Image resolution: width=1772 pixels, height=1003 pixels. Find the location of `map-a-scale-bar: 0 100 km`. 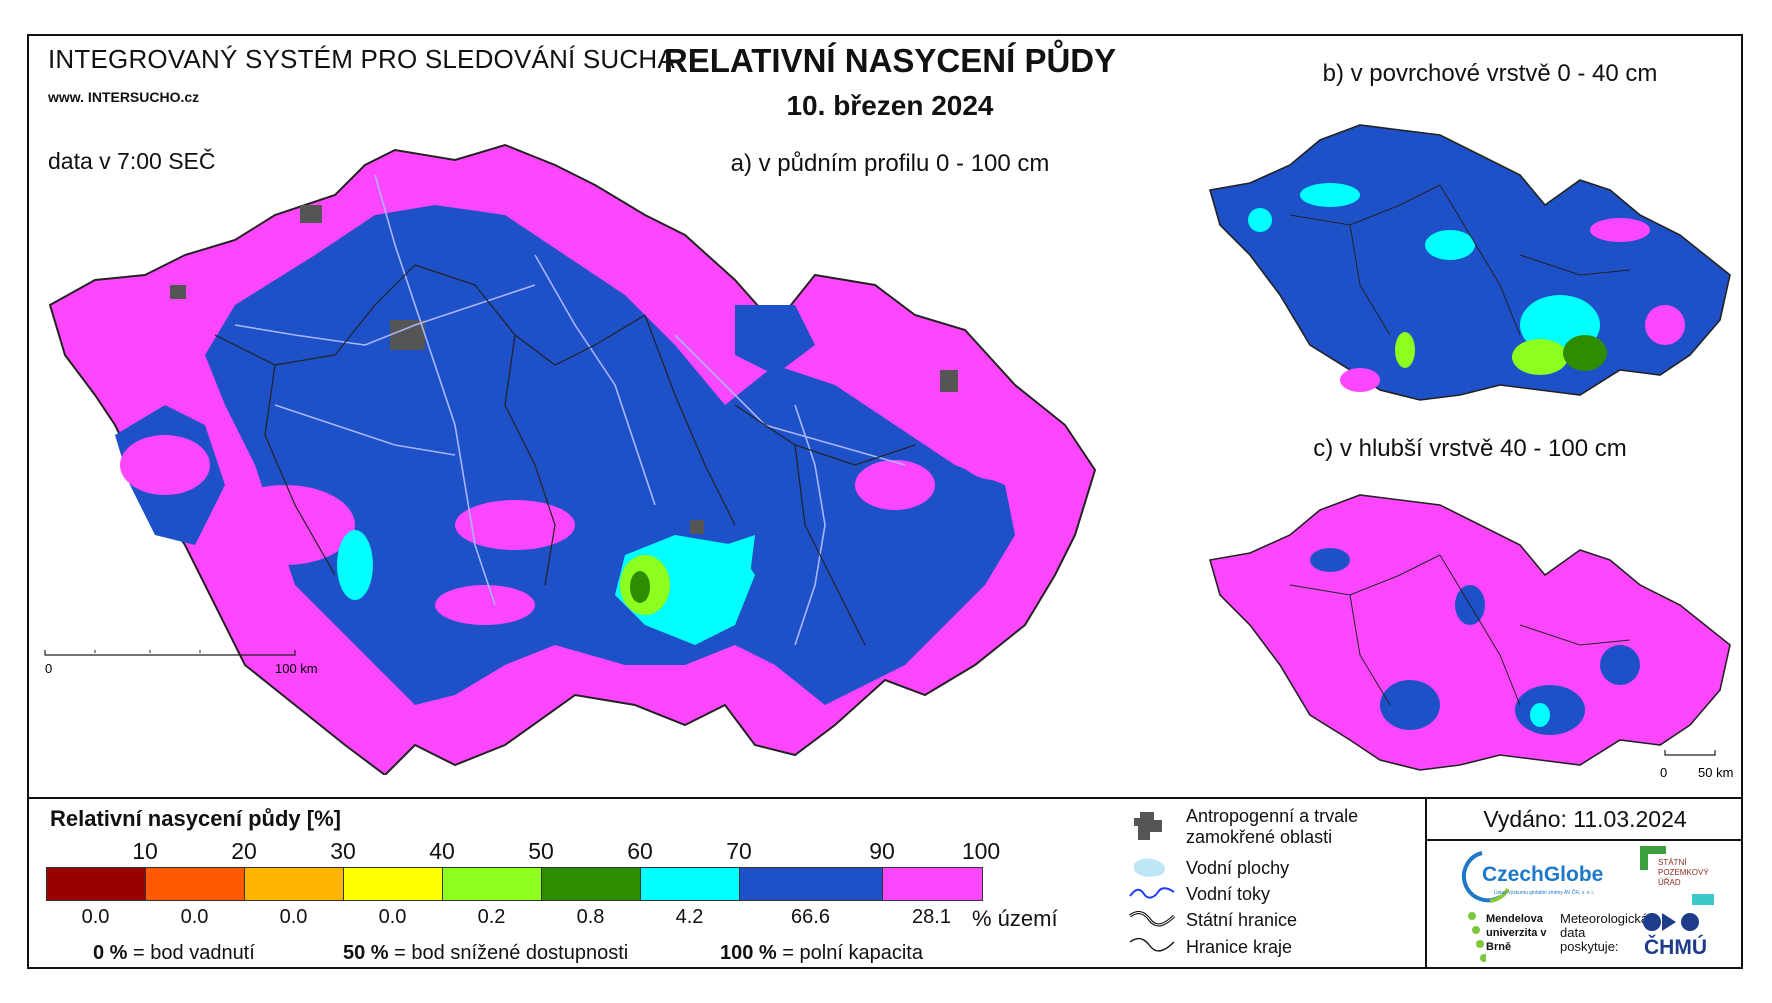

map-a-scale-bar: 0 100 km is located at coordinates (181, 663).